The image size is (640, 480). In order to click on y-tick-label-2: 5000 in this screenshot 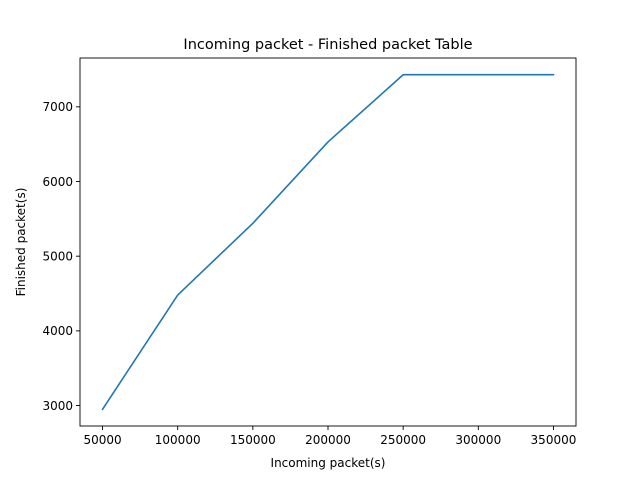, I will do `click(57, 256)`.